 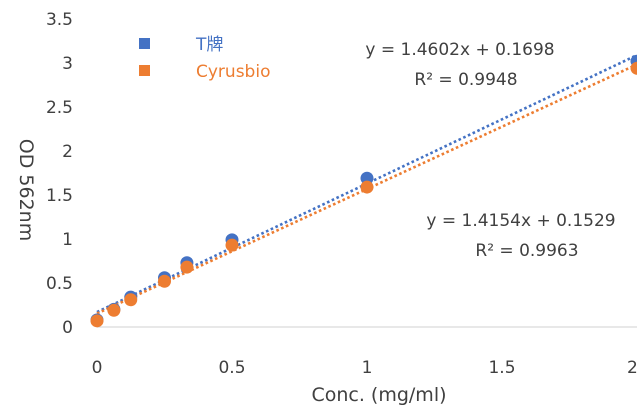 What do you see at coordinates (59, 108) in the screenshot?
I see `y-tick-label: 2.5` at bounding box center [59, 108].